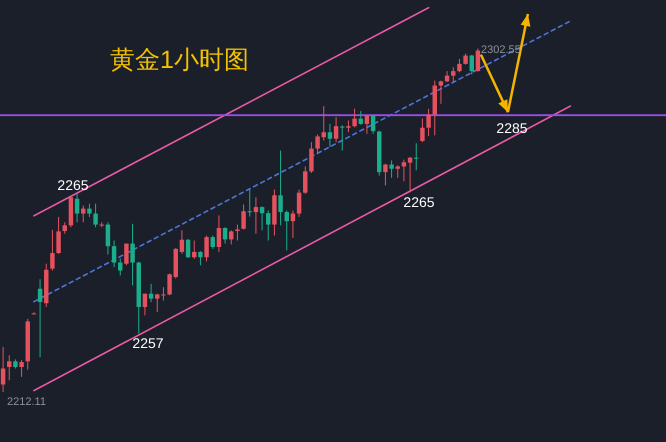 The image size is (666, 442). What do you see at coordinates (26, 402) in the screenshot?
I see `text: 2212.11` at bounding box center [26, 402].